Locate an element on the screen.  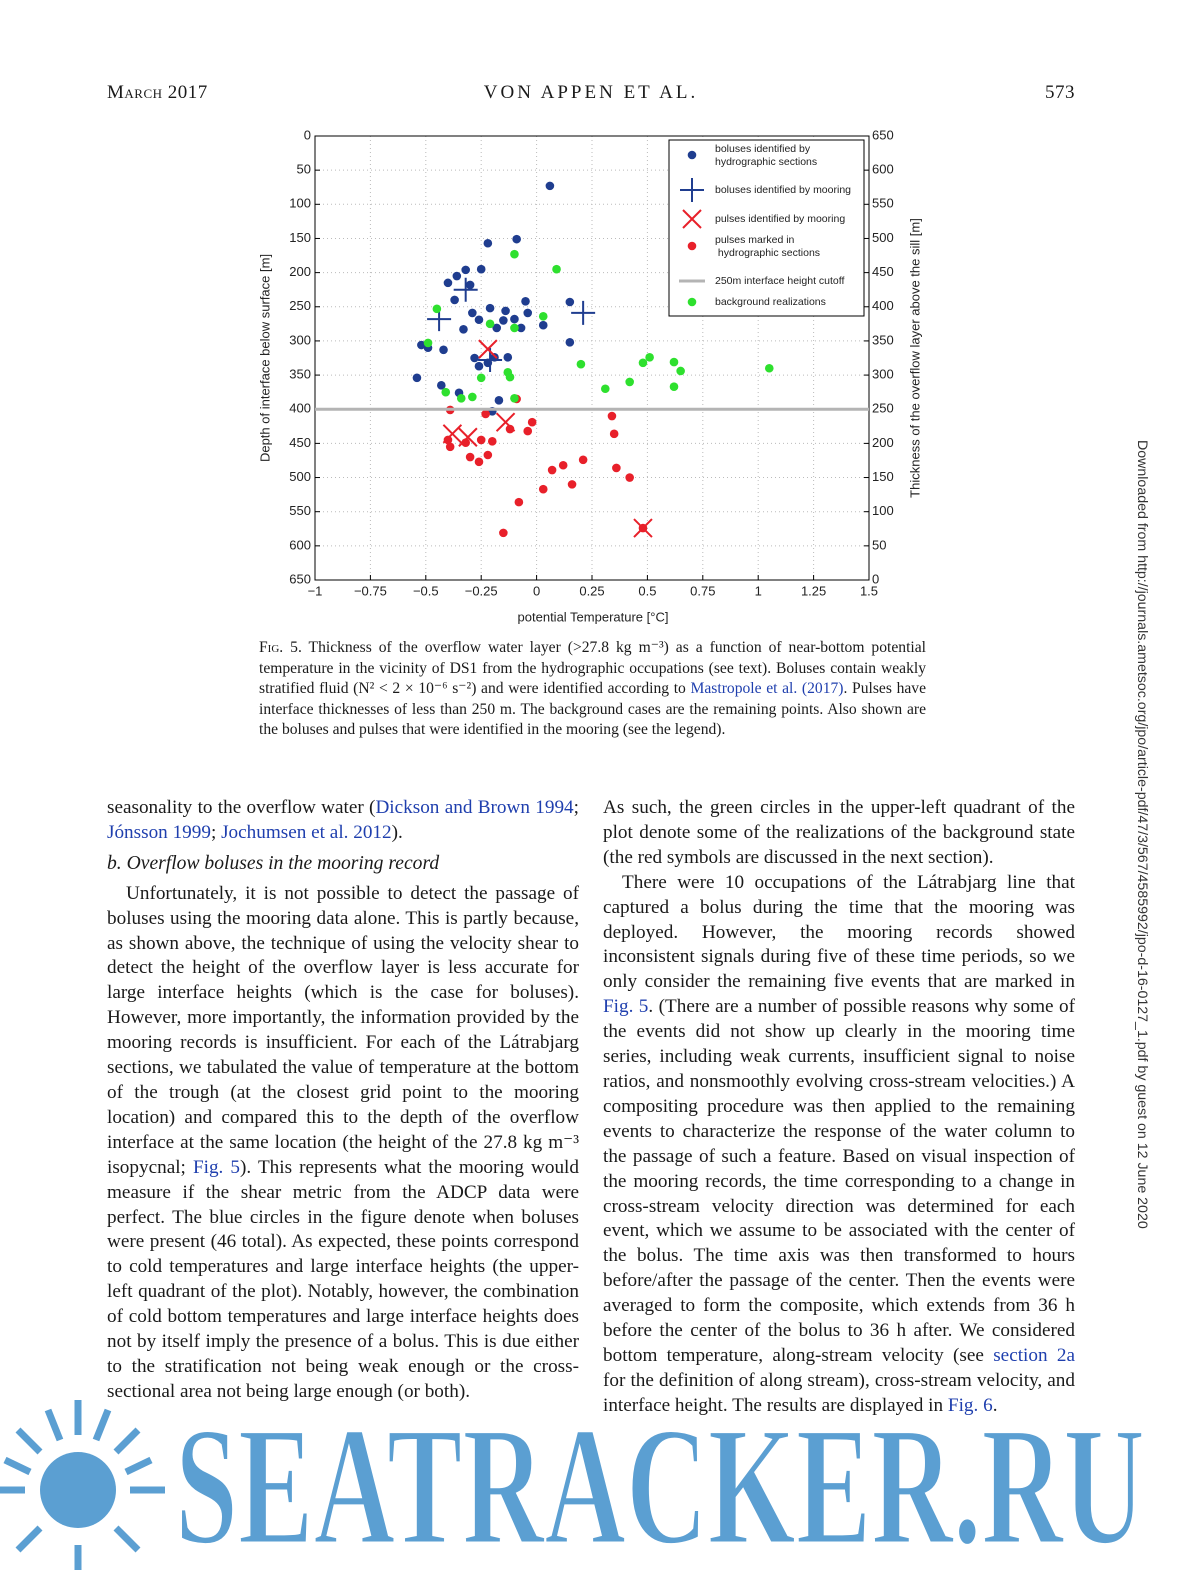
reference-link: Fig. 6 is located at coordinates (970, 1405).